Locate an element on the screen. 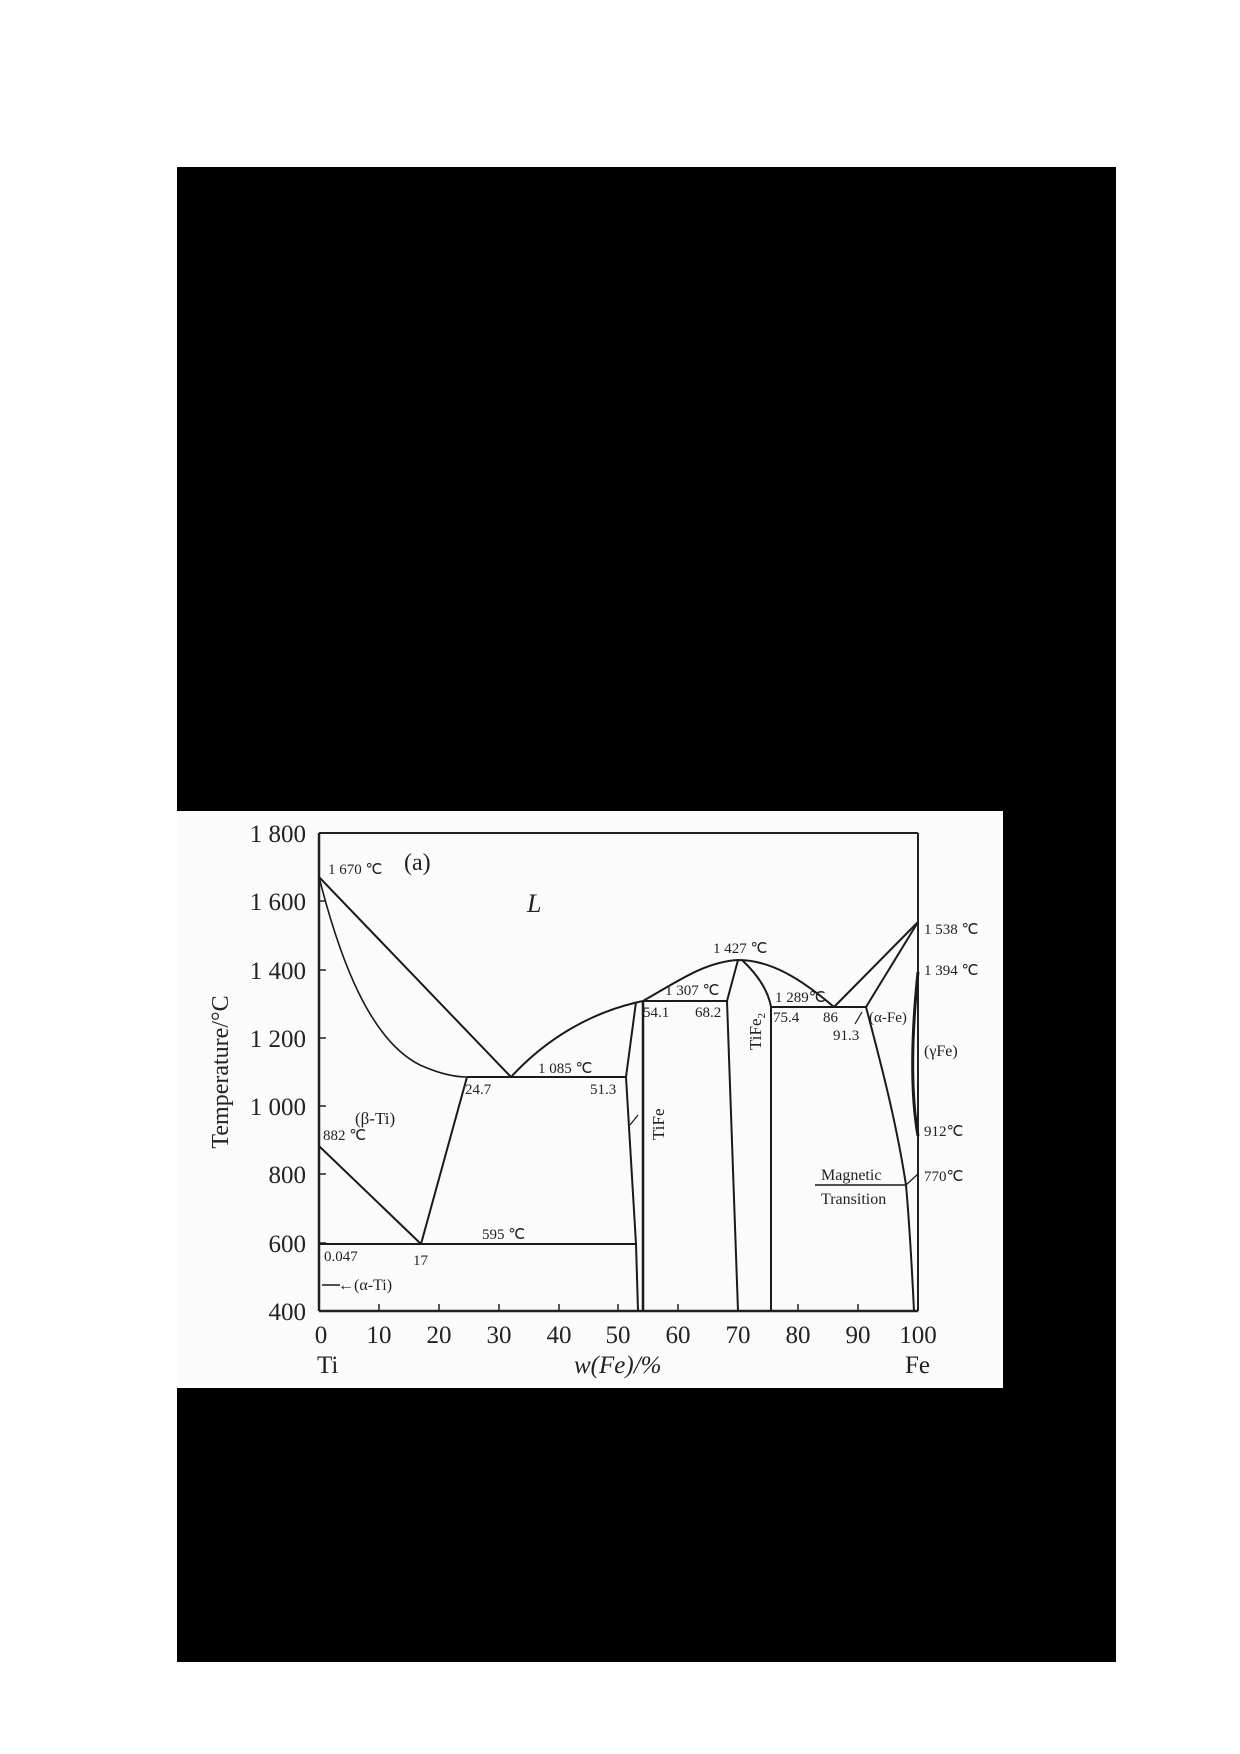 Image resolution: width=1240 pixels, height=1754 pixels. annot-912: 912℃ is located at coordinates (943, 1132).